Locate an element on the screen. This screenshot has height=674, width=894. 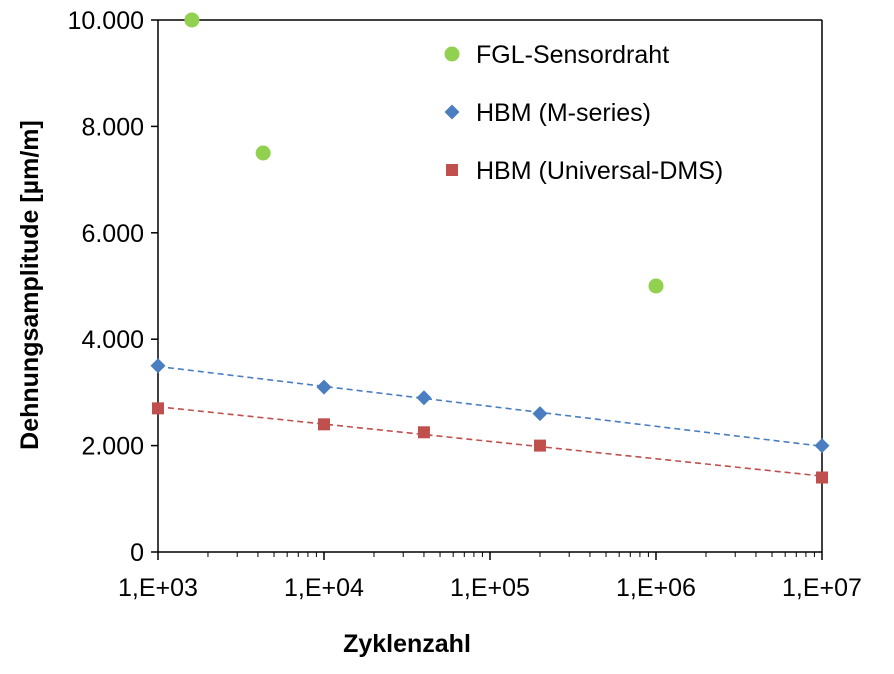
y-tick-label: 2.000 is located at coordinates (112, 447).